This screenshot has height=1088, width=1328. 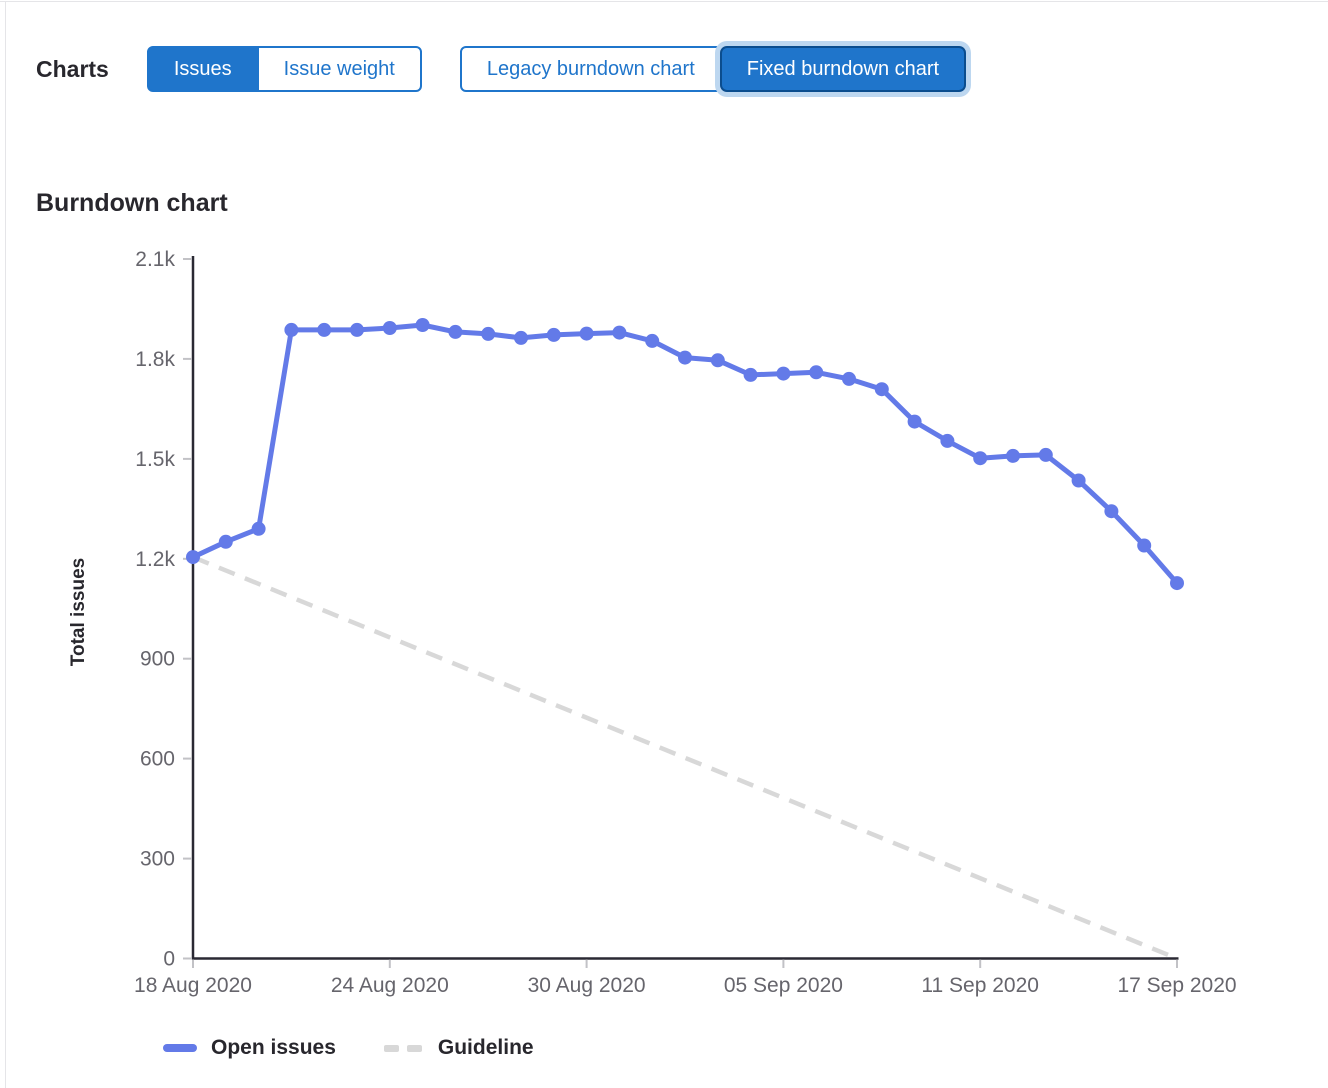 What do you see at coordinates (587, 985) in the screenshot?
I see `x-tick-label: 30 Aug 2020` at bounding box center [587, 985].